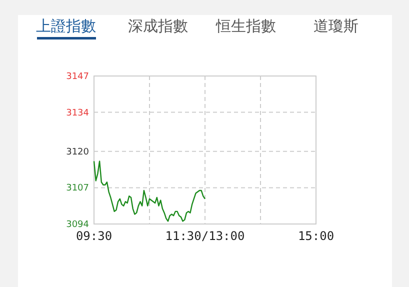  I want to click on text: 深成指數, so click(158, 26).